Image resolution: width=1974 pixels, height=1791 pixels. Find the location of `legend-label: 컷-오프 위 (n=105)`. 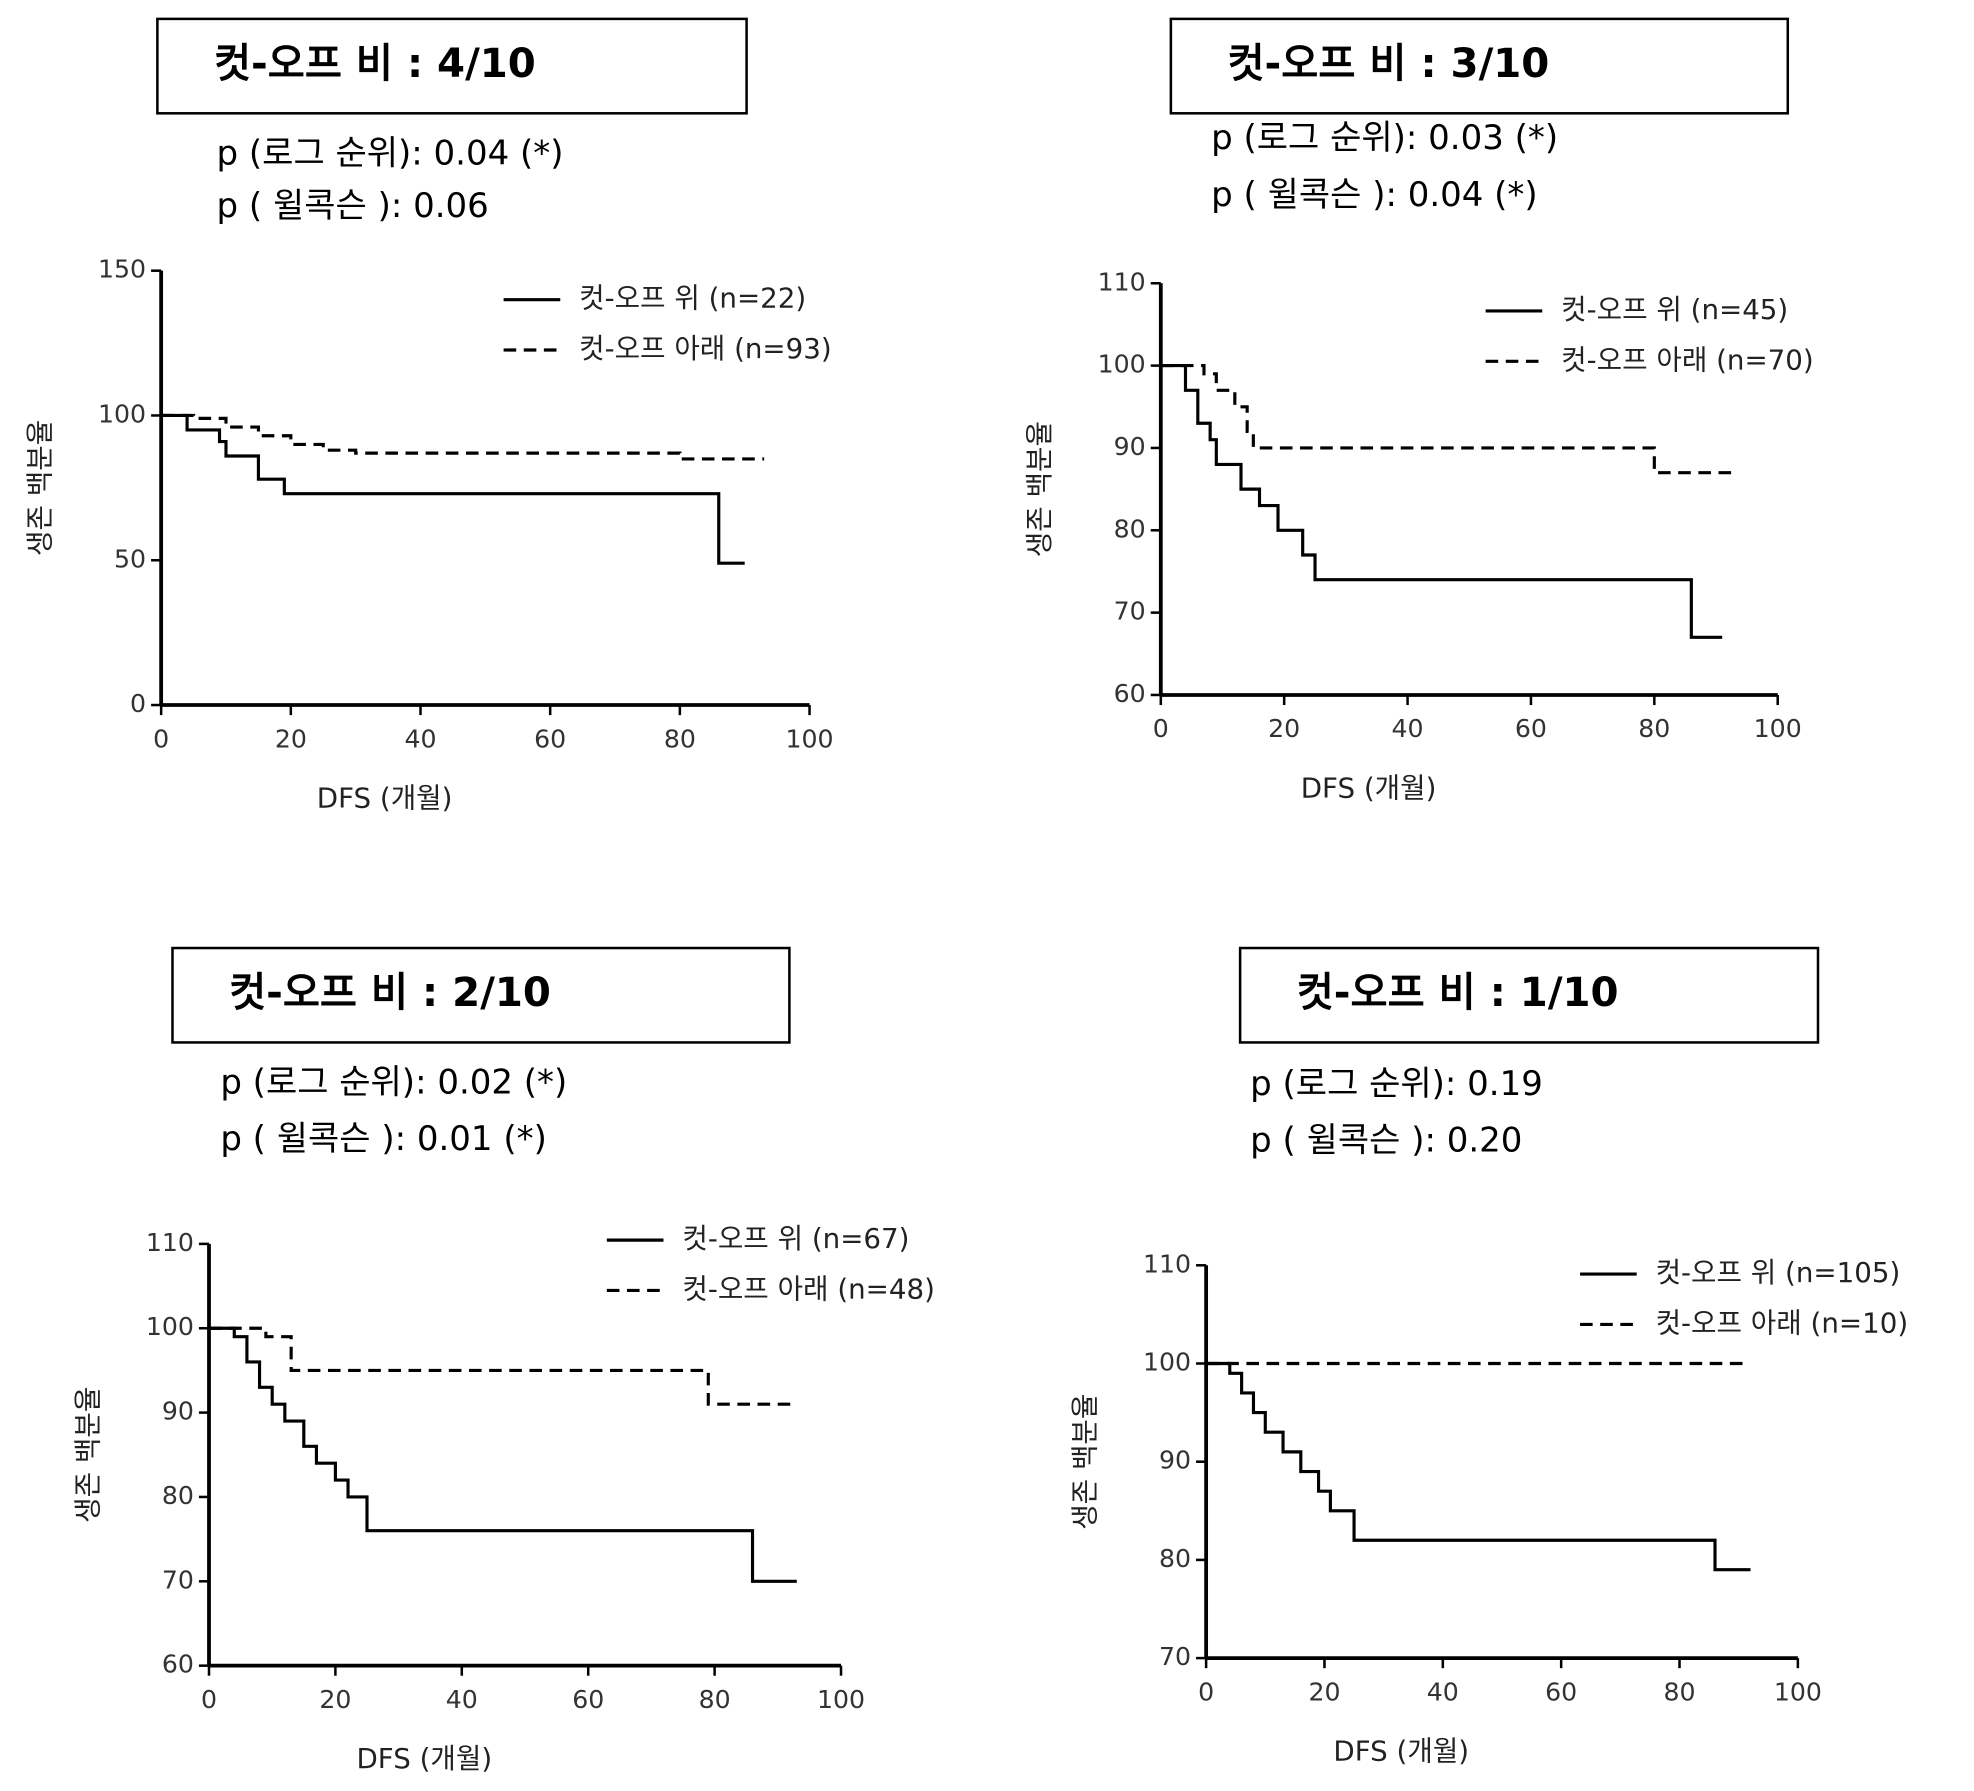

legend-label: 컷-오프 위 (n=105) is located at coordinates (1778, 1272).